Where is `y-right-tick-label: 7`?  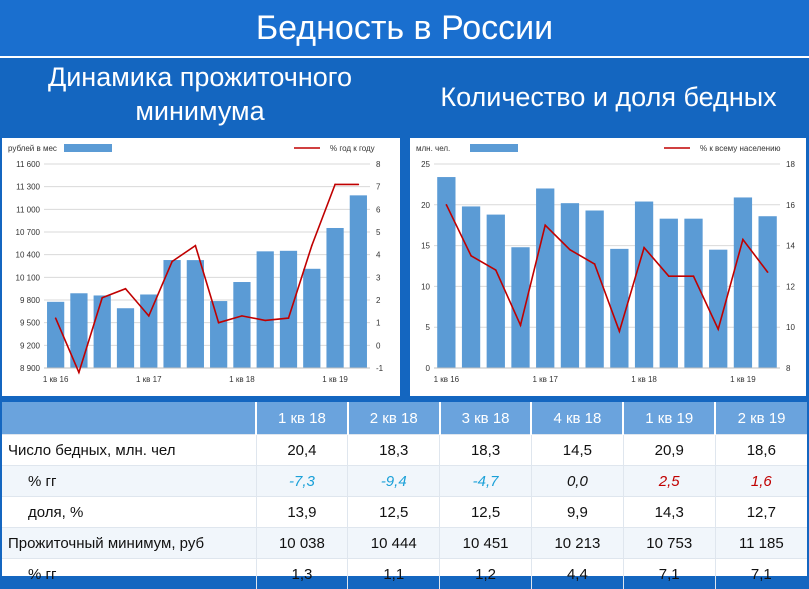 y-right-tick-label: 7 is located at coordinates (378, 187).